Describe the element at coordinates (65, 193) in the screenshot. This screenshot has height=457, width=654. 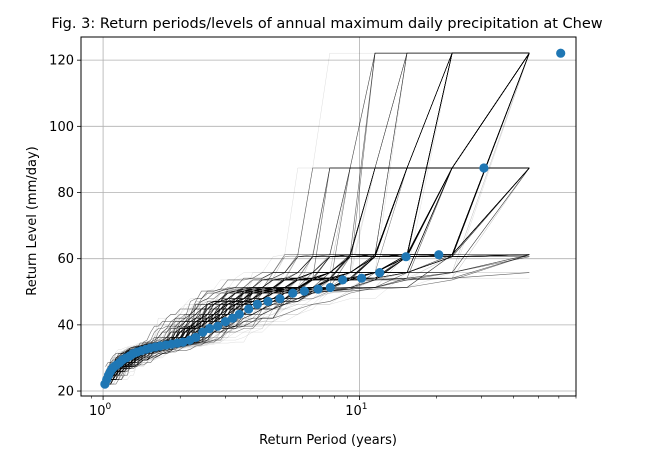
I see `y-tick-label: 80` at that location.